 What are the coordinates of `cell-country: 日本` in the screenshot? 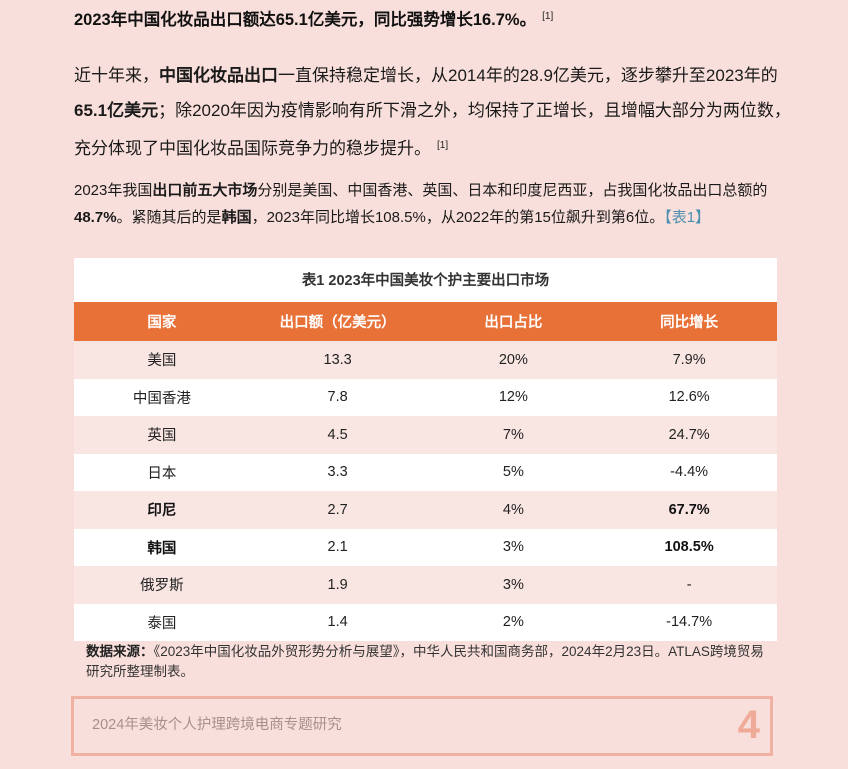 It's located at (162, 472).